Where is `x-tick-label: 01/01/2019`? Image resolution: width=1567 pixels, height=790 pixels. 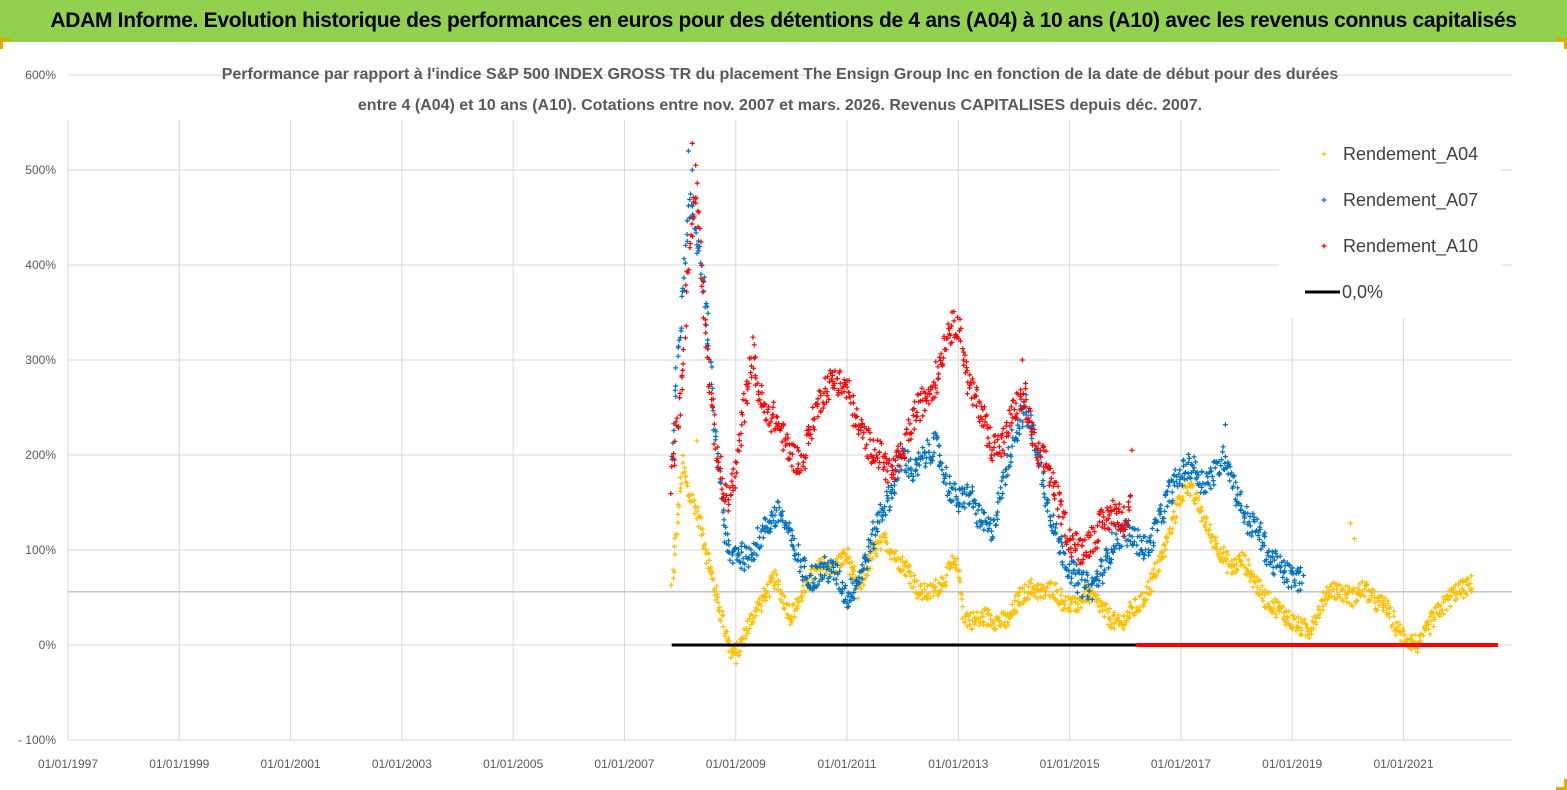 x-tick-label: 01/01/2019 is located at coordinates (1292, 764).